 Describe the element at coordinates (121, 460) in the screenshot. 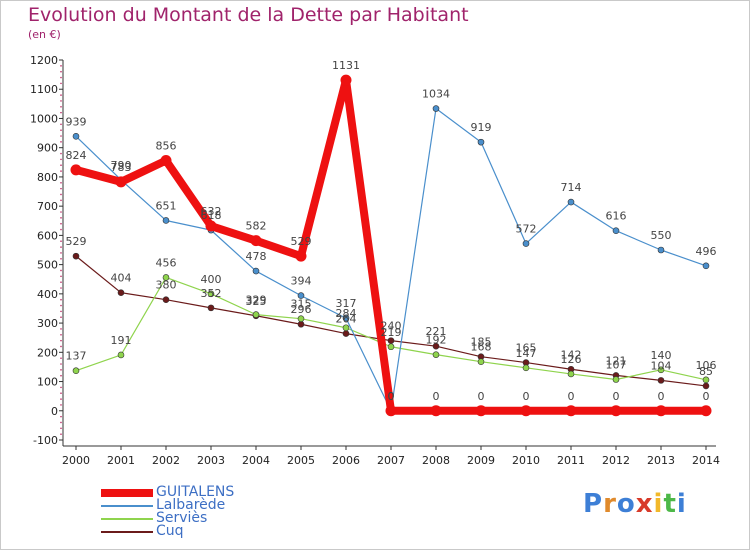

I see `x-tick-label: 2001` at that location.